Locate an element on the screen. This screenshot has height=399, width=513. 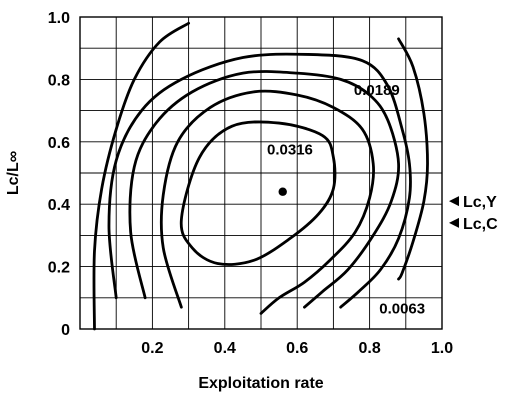
contour-line-outer-left is located at coordinates (141, 176).